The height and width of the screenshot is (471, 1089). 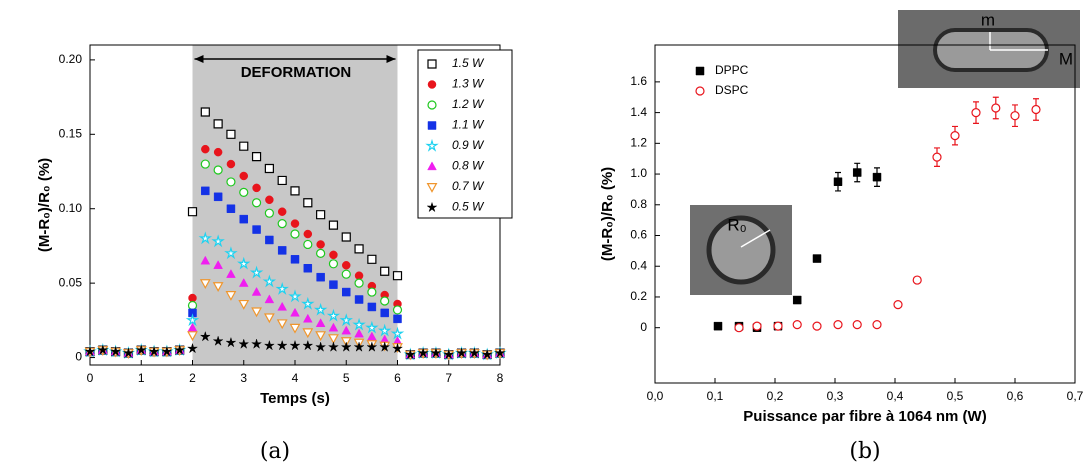 I want to click on y-tick-label: 0.05, so click(x=71, y=282).